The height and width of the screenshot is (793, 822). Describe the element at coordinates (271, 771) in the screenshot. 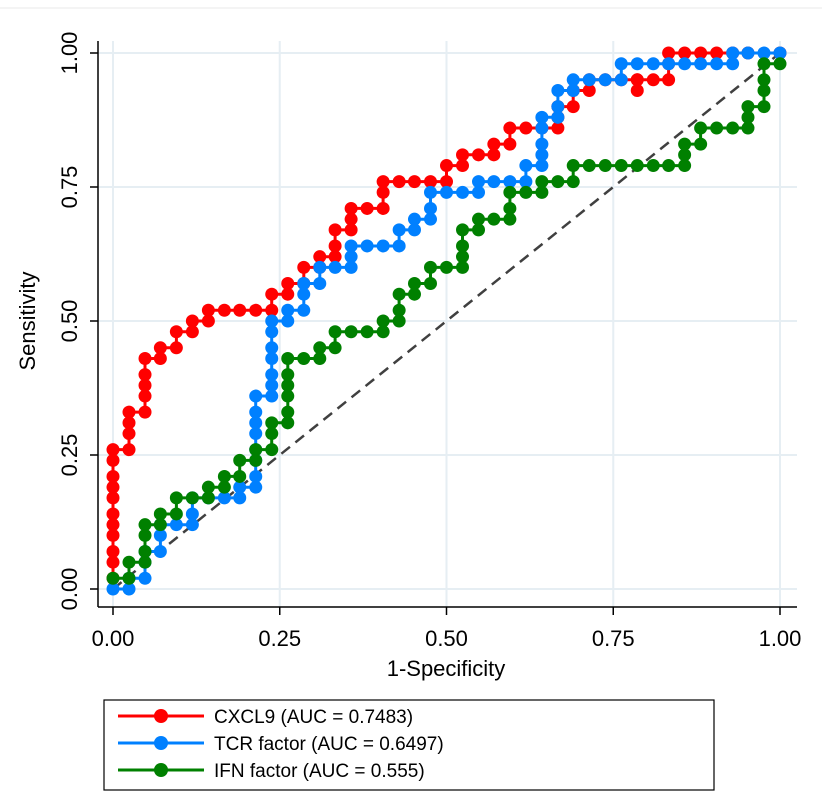

I see `legend-entry-2: IFN factor (AUC = 0.555)` at that location.